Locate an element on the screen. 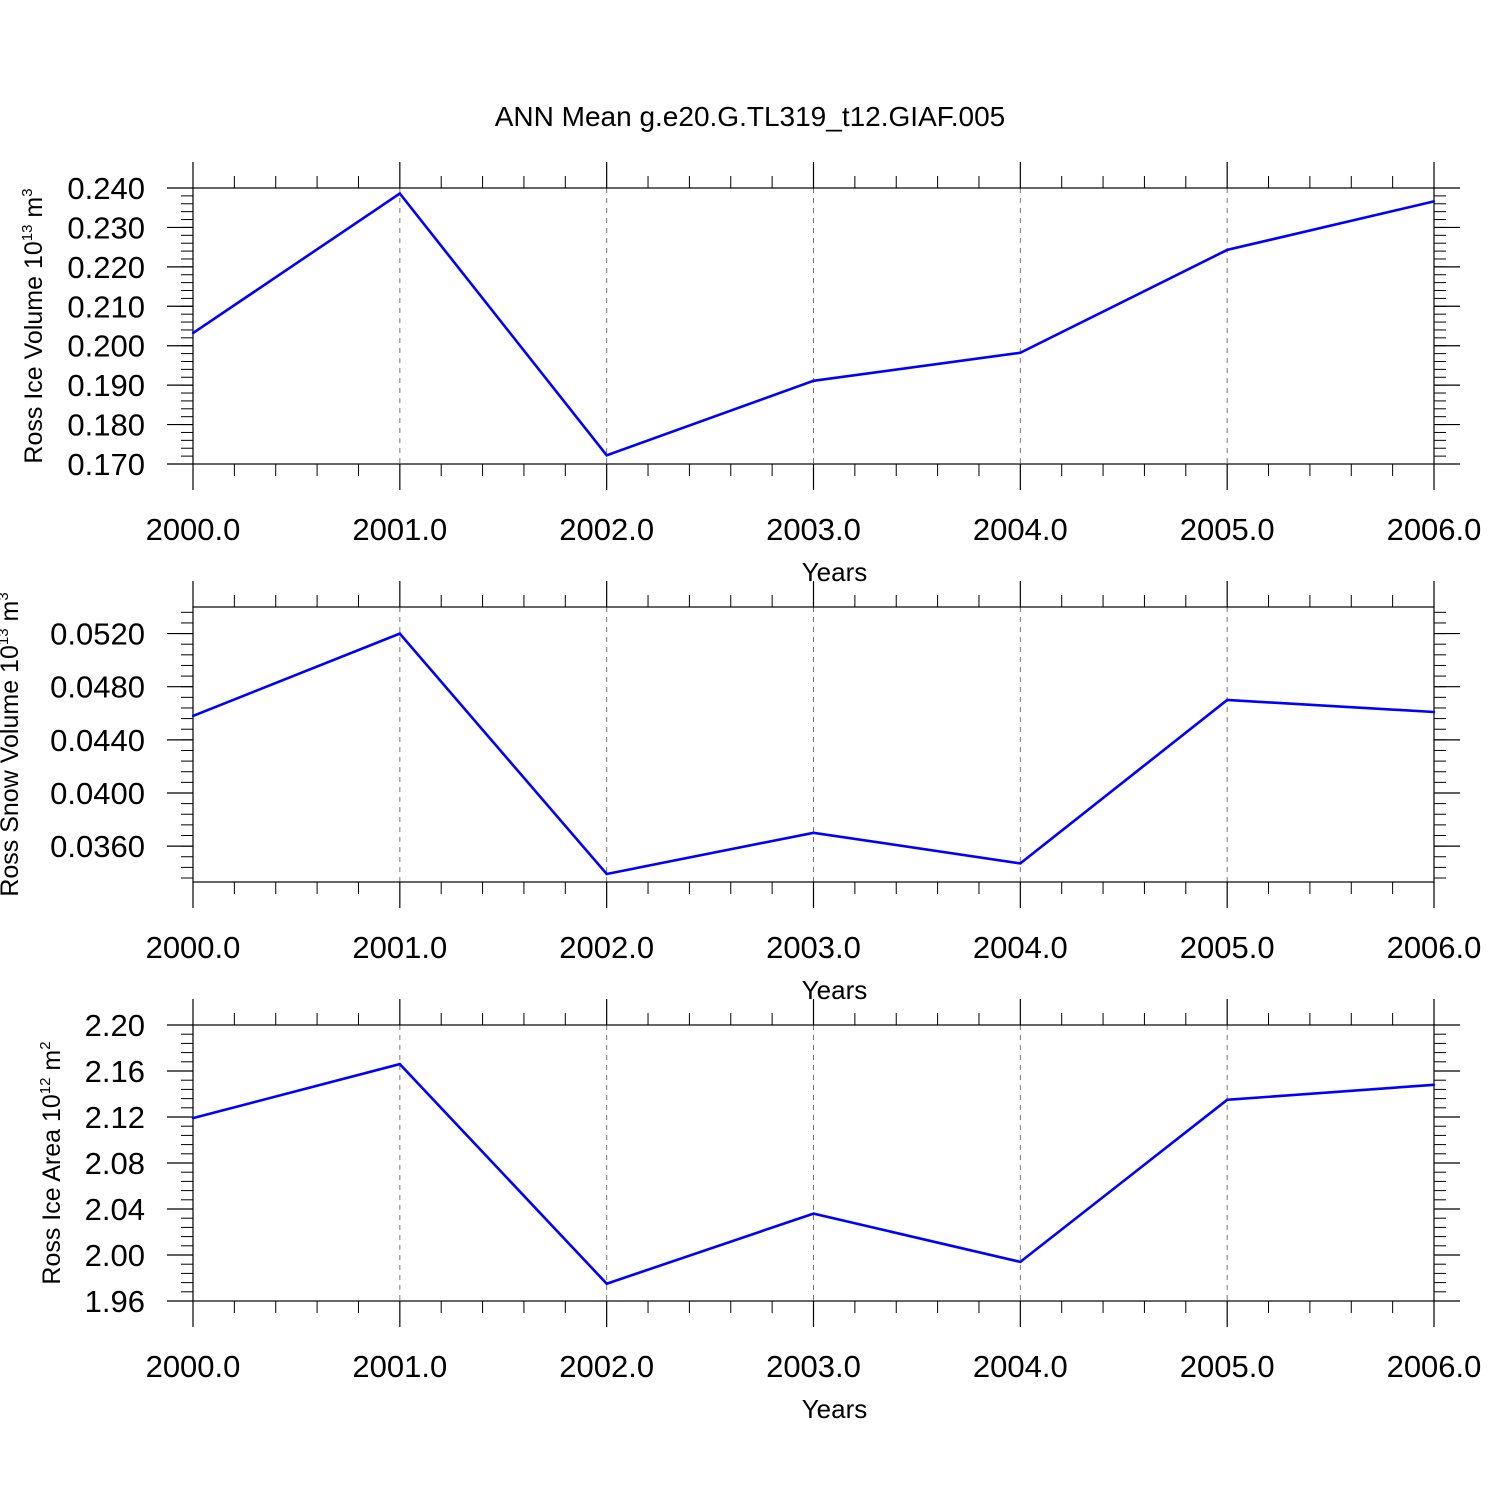  y-tick-label: 0.0440 is located at coordinates (97, 740).